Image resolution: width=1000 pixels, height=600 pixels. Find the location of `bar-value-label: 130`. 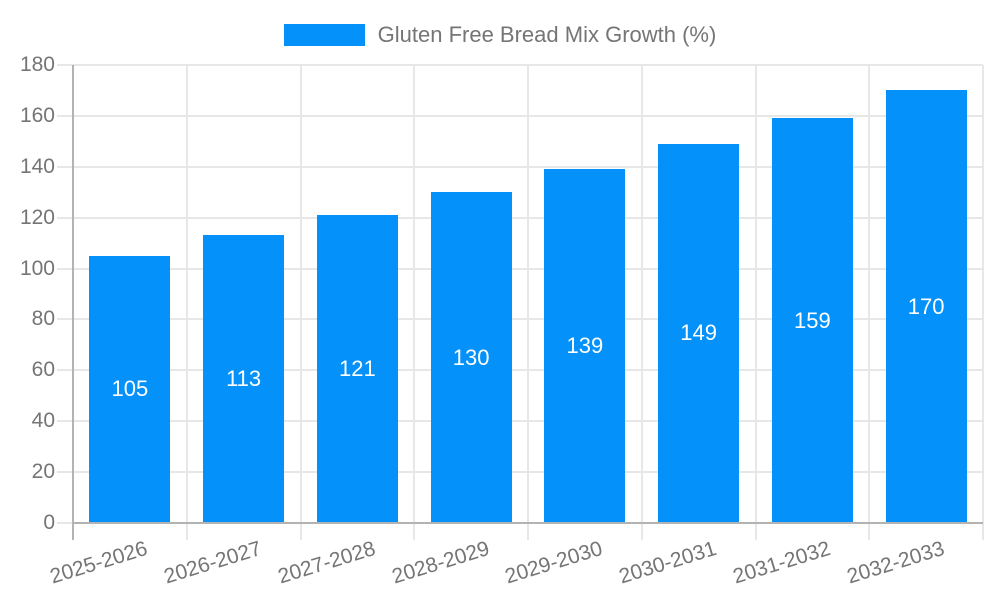

bar-value-label: 130 is located at coordinates (471, 357).